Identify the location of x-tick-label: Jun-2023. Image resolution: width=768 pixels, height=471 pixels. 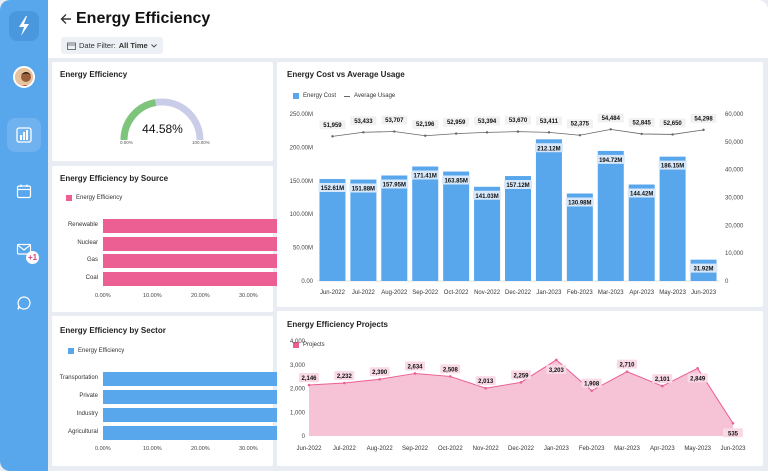
(704, 293).